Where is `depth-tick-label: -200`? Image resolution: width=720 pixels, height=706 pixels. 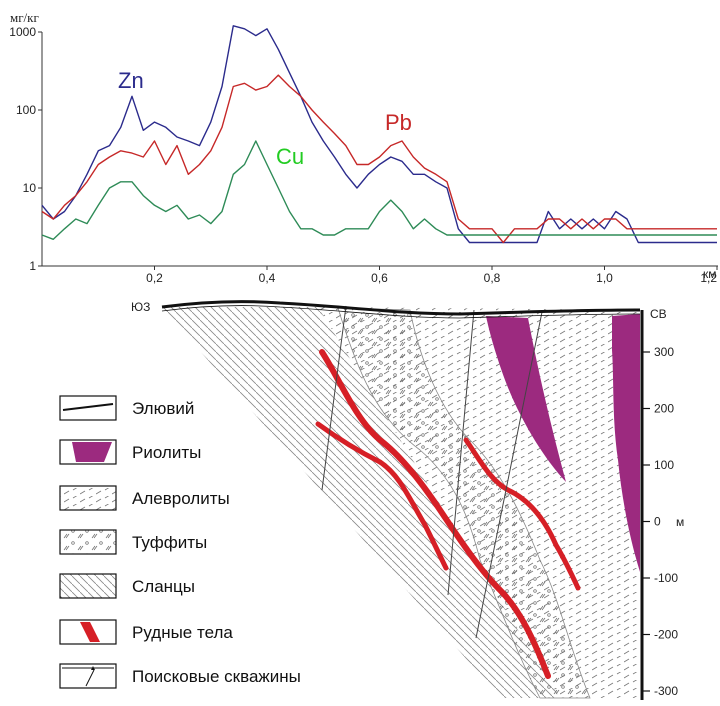
depth-tick-label: -200 is located at coordinates (666, 635).